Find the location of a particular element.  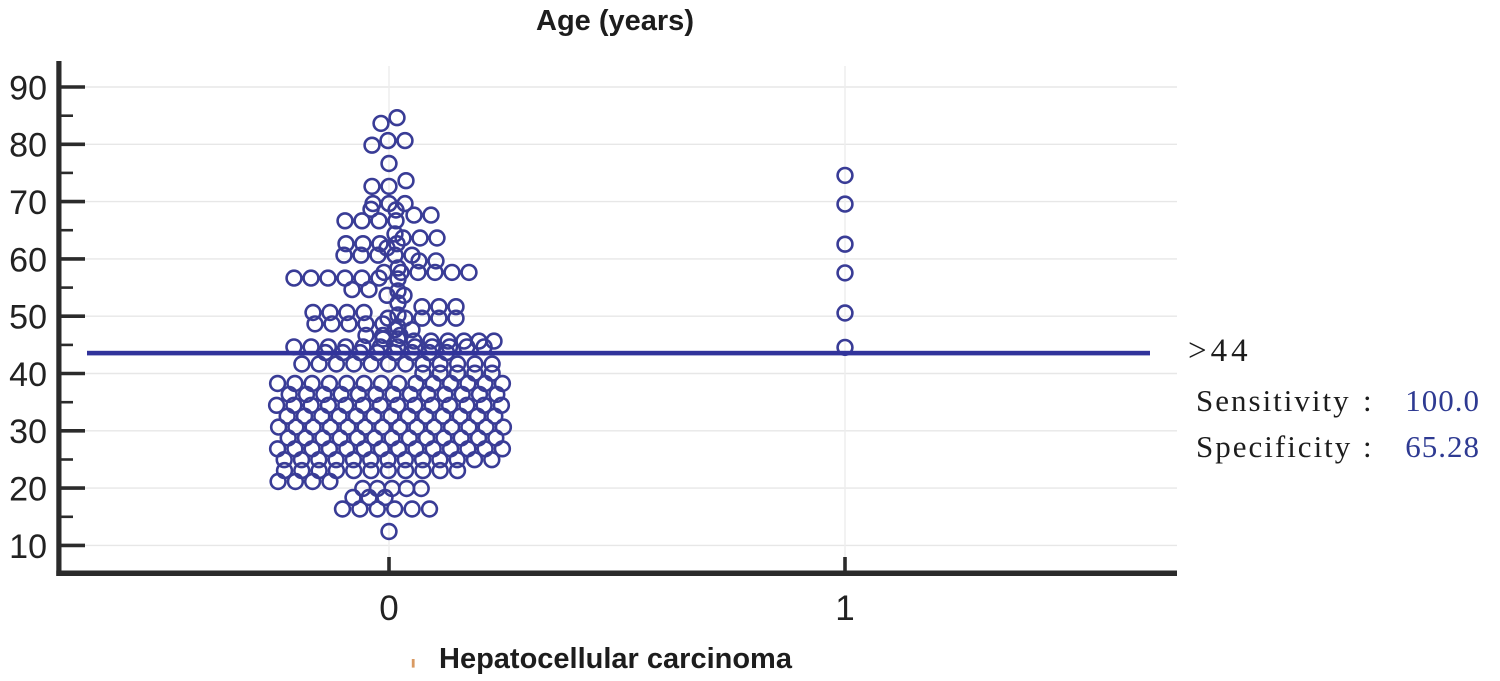

svg-text: 50 is located at coordinates (28, 318).